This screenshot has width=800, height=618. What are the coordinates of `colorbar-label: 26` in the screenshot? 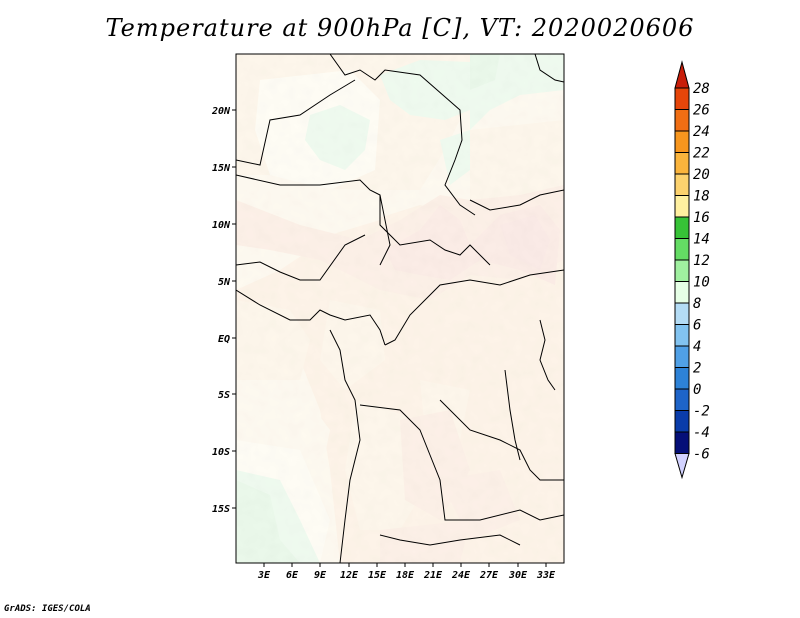 It's located at (701, 111).